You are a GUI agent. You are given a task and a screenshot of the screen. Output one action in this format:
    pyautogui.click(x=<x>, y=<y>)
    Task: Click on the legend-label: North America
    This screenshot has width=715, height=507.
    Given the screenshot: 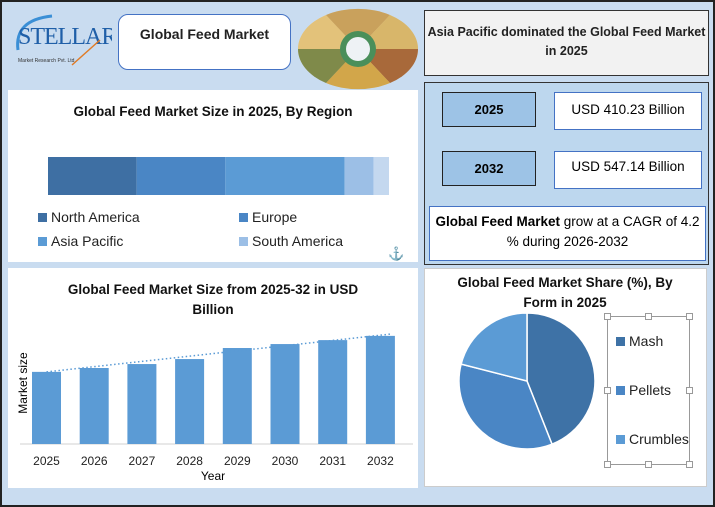 What is the action you would take?
    pyautogui.click(x=95, y=217)
    